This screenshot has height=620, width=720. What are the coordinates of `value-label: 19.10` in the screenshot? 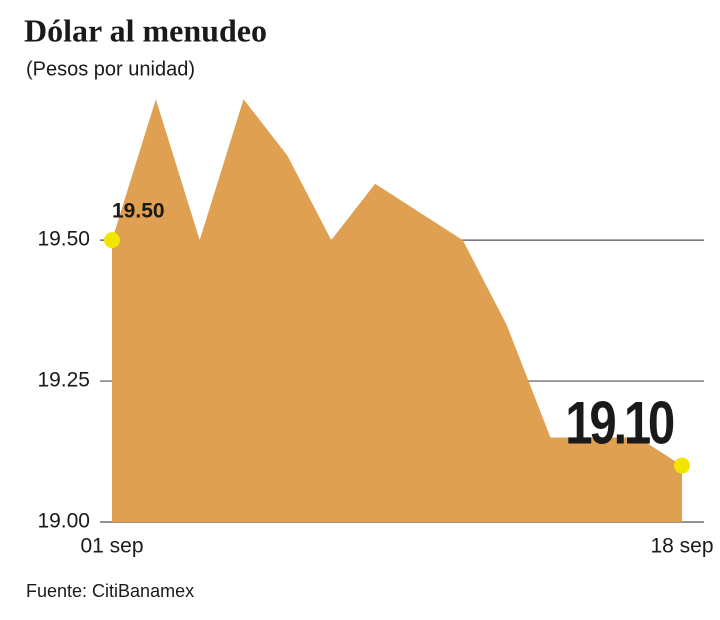 It's located at (619, 423).